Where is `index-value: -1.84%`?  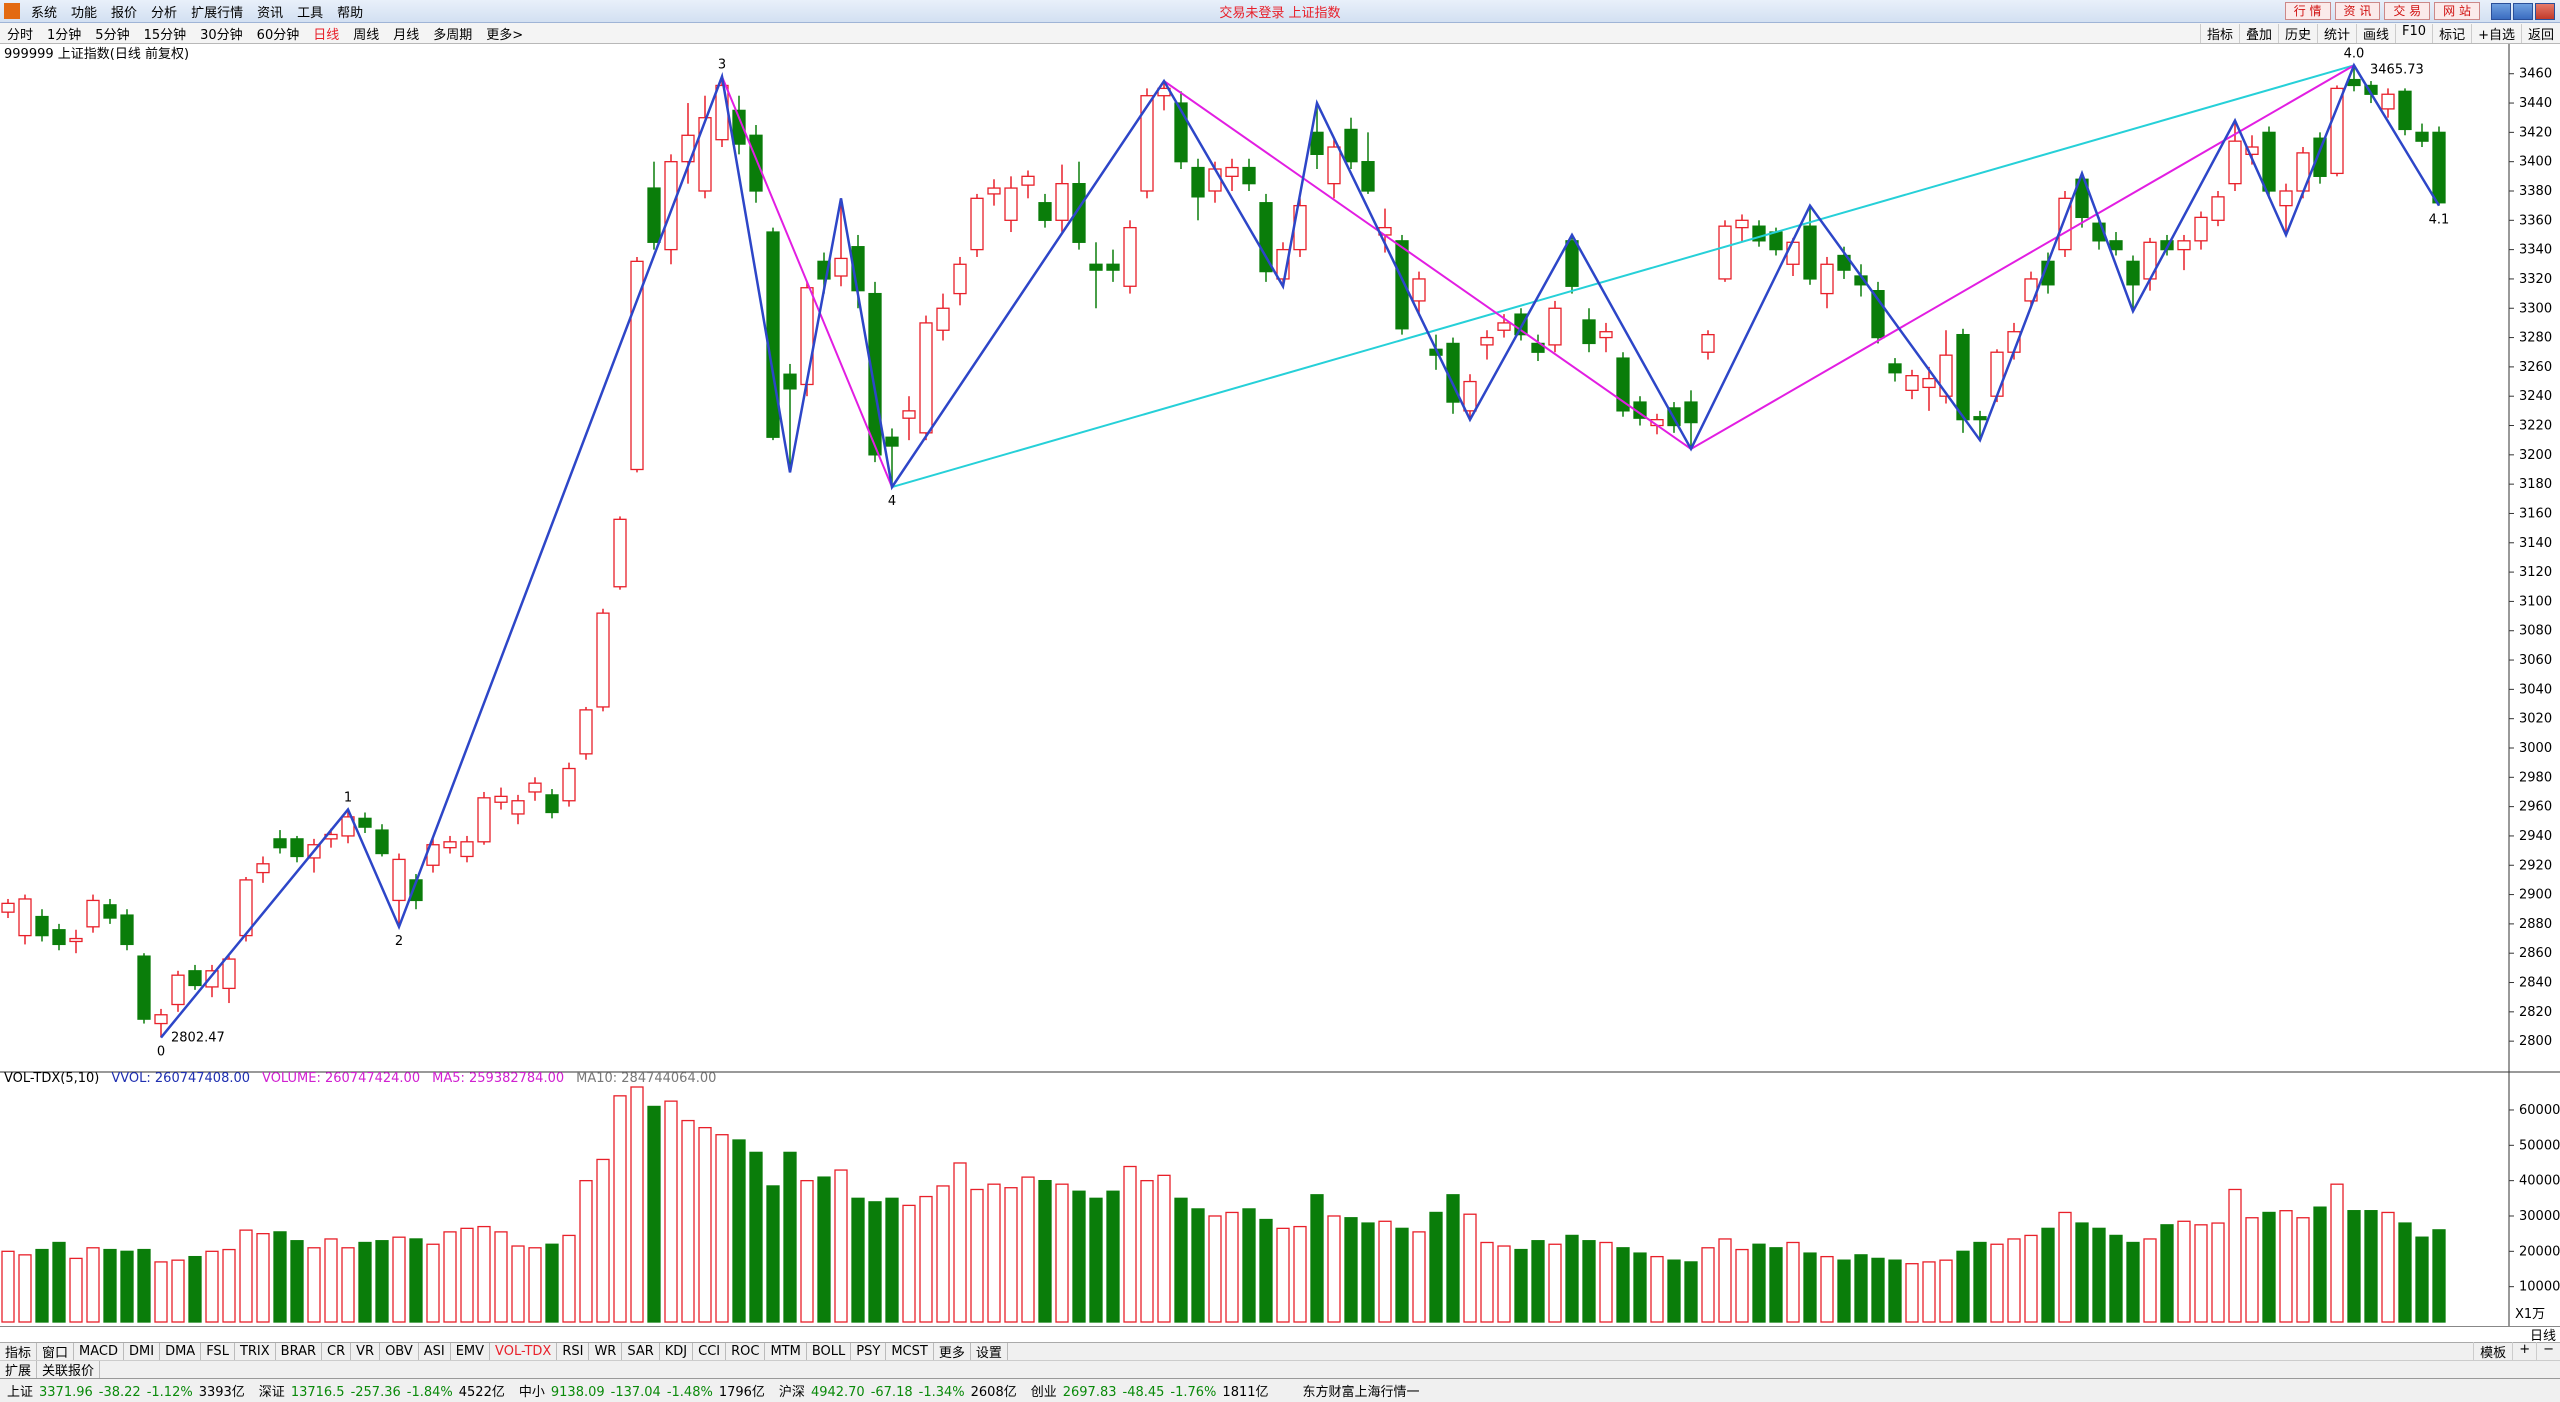 index-value: -1.84% is located at coordinates (429, 1392).